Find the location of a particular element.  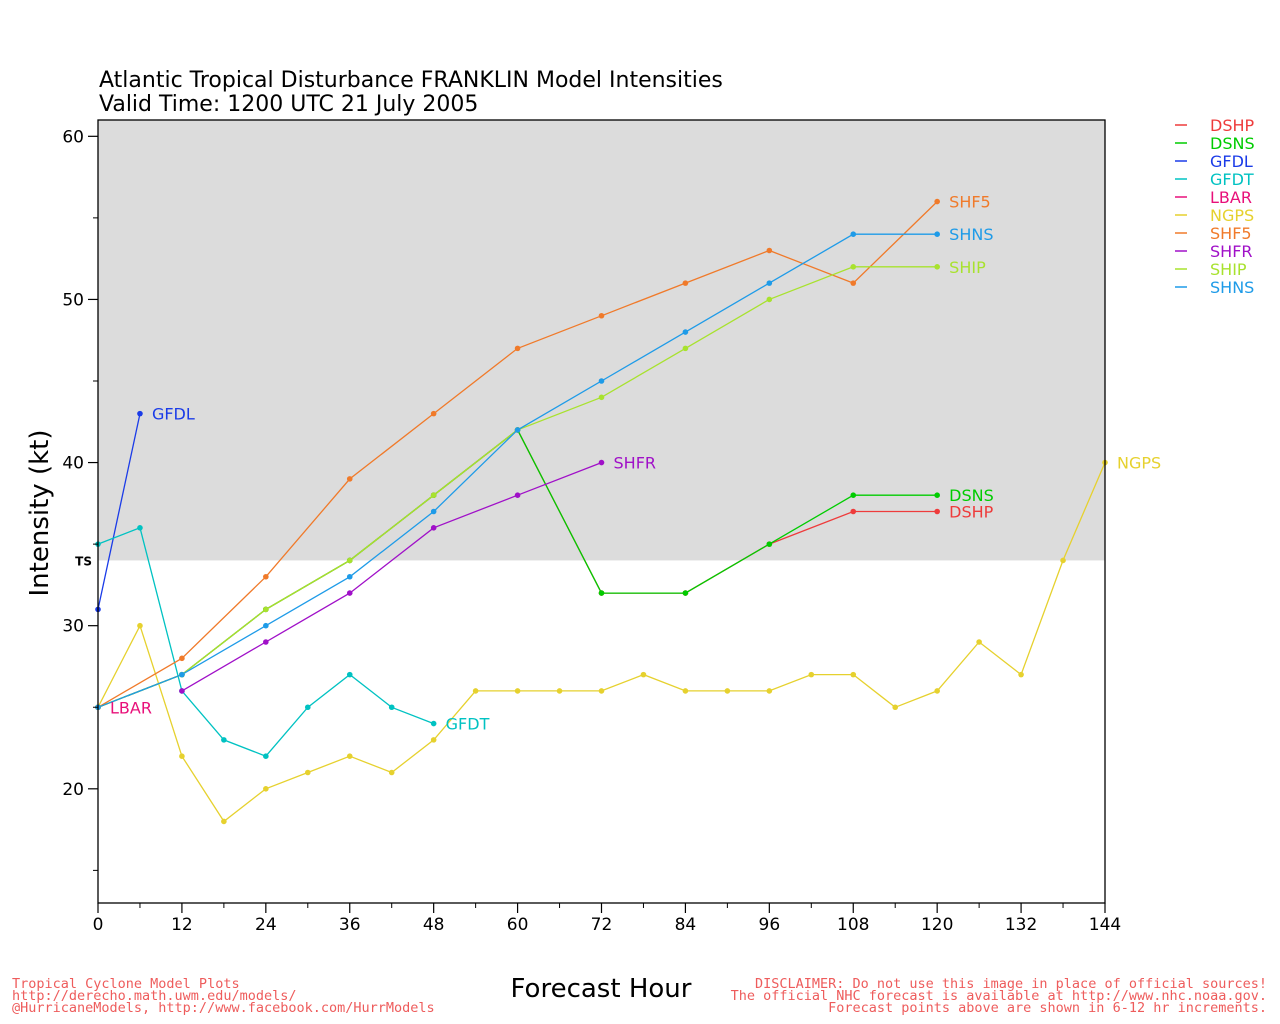

x-tick-label: 108 is located at coordinates (853, 925).